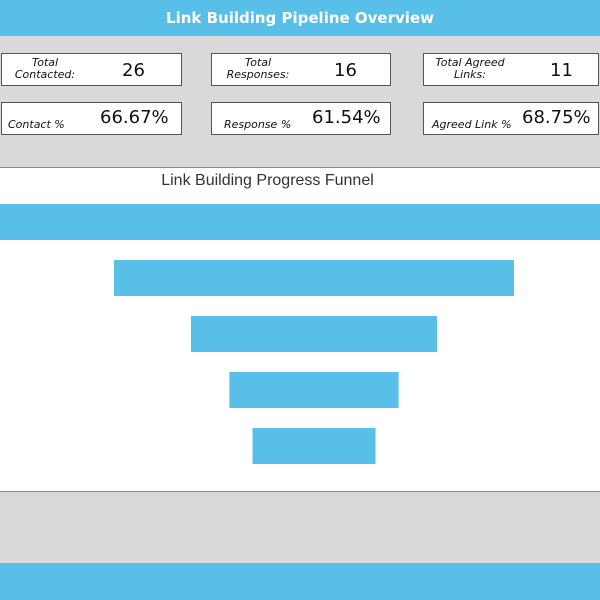  I want to click on total-responses-card: Total Responses: 16, so click(301, 69).